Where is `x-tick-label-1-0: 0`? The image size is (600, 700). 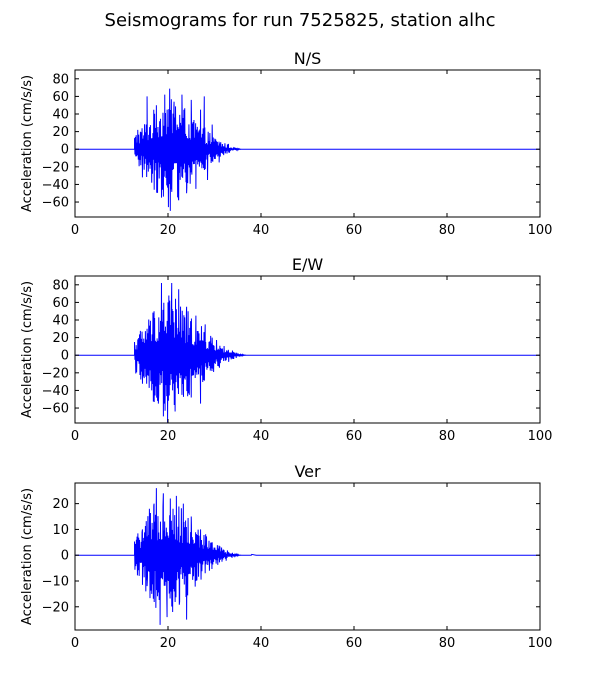 x-tick-label-1-0: 0 is located at coordinates (75, 436).